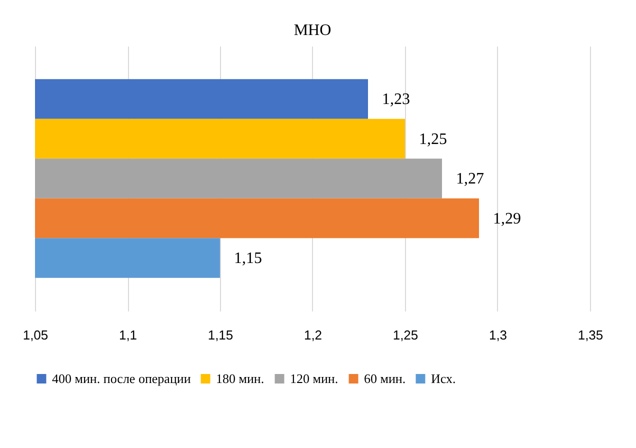 The image size is (636, 448). What do you see at coordinates (433, 139) in the screenshot?
I see `data-label: 1,25` at bounding box center [433, 139].